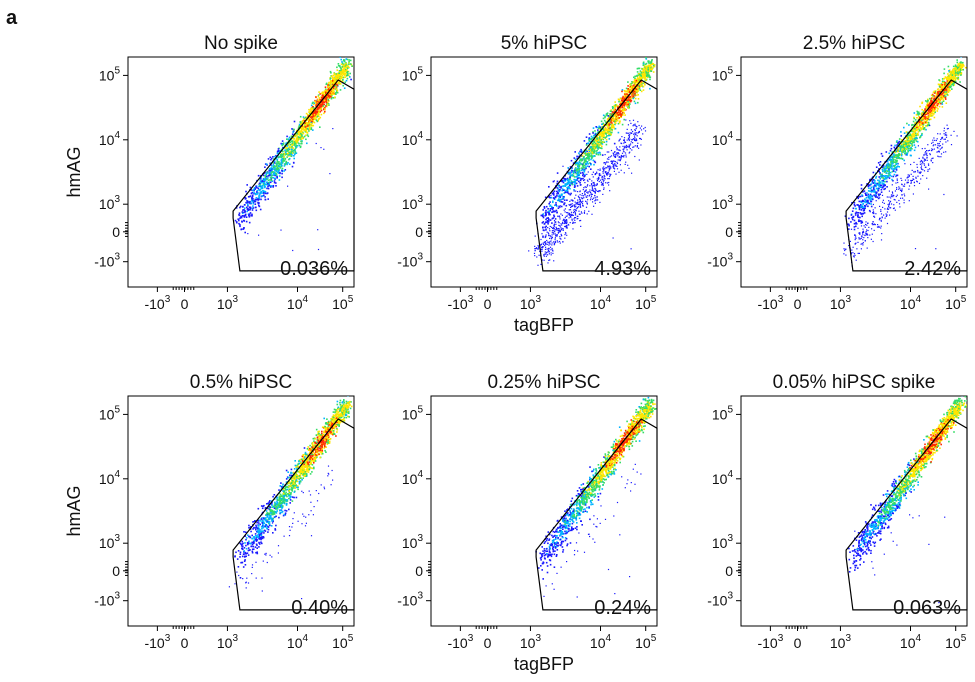 This screenshot has width=975, height=682. Describe the element at coordinates (110, 139) in the screenshot. I see `y-tick-label: 104` at that location.